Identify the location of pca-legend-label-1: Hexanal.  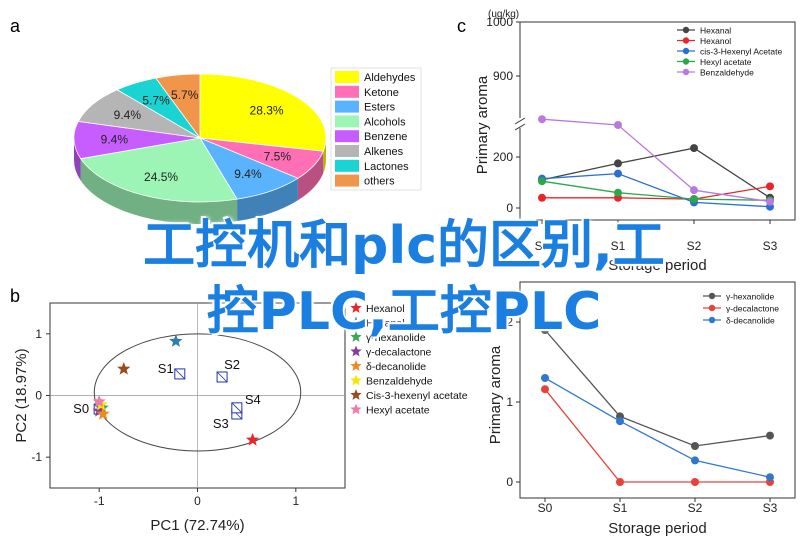
(385, 324).